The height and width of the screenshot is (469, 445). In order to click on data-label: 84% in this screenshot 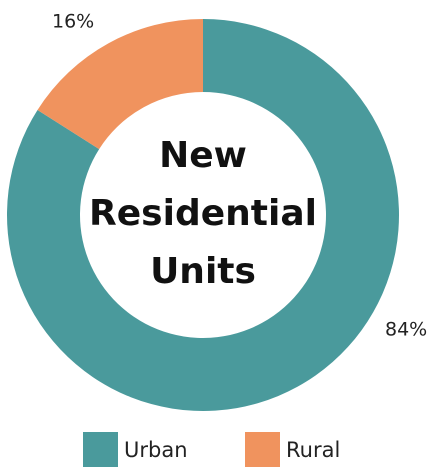, I will do `click(406, 330)`.